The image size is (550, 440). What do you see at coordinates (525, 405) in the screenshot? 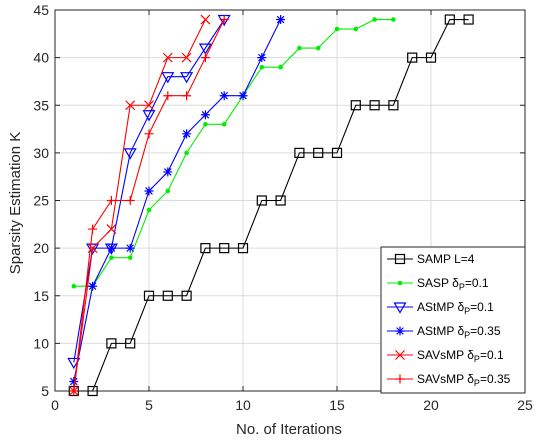
I see `x-tick-label: 25` at bounding box center [525, 405].